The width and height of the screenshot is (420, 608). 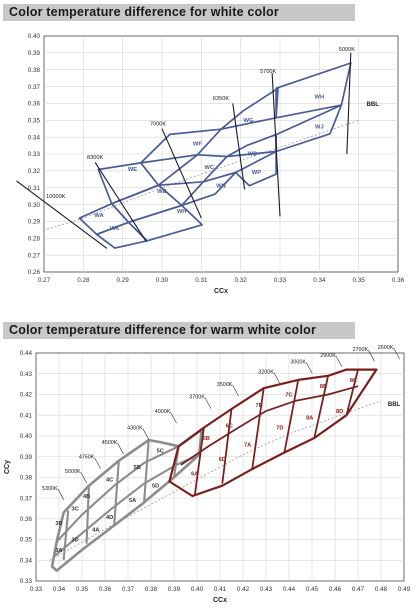 I want to click on c1-zone-label: WF, so click(x=197, y=145).